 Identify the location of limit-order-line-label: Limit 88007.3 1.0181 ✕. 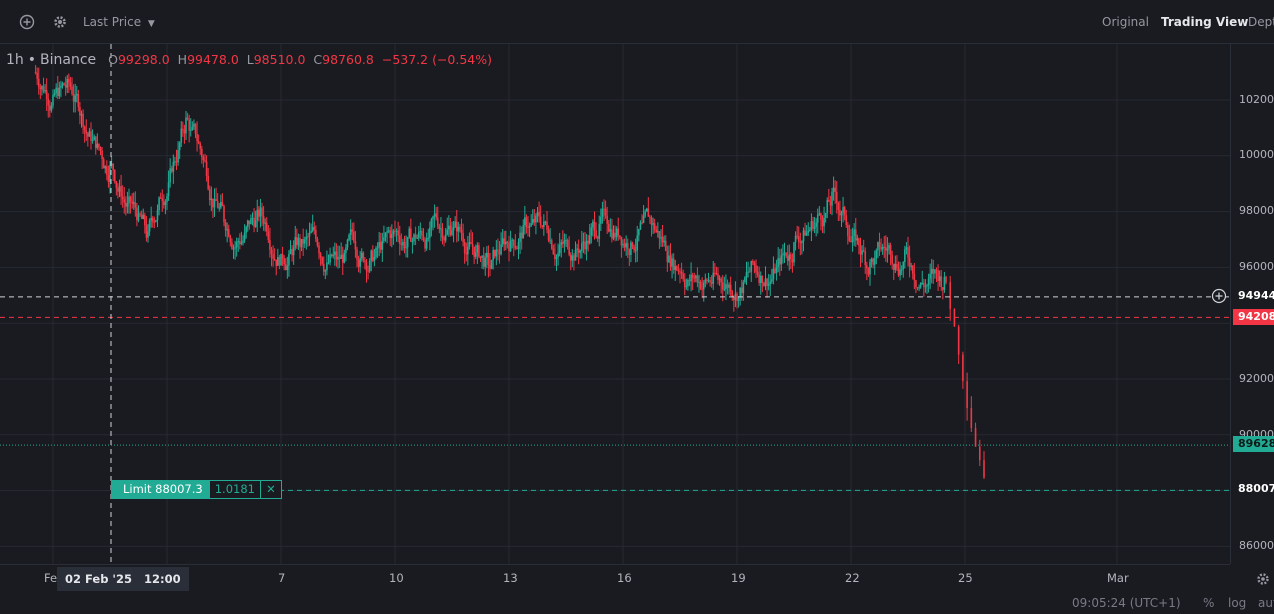
(196, 489).